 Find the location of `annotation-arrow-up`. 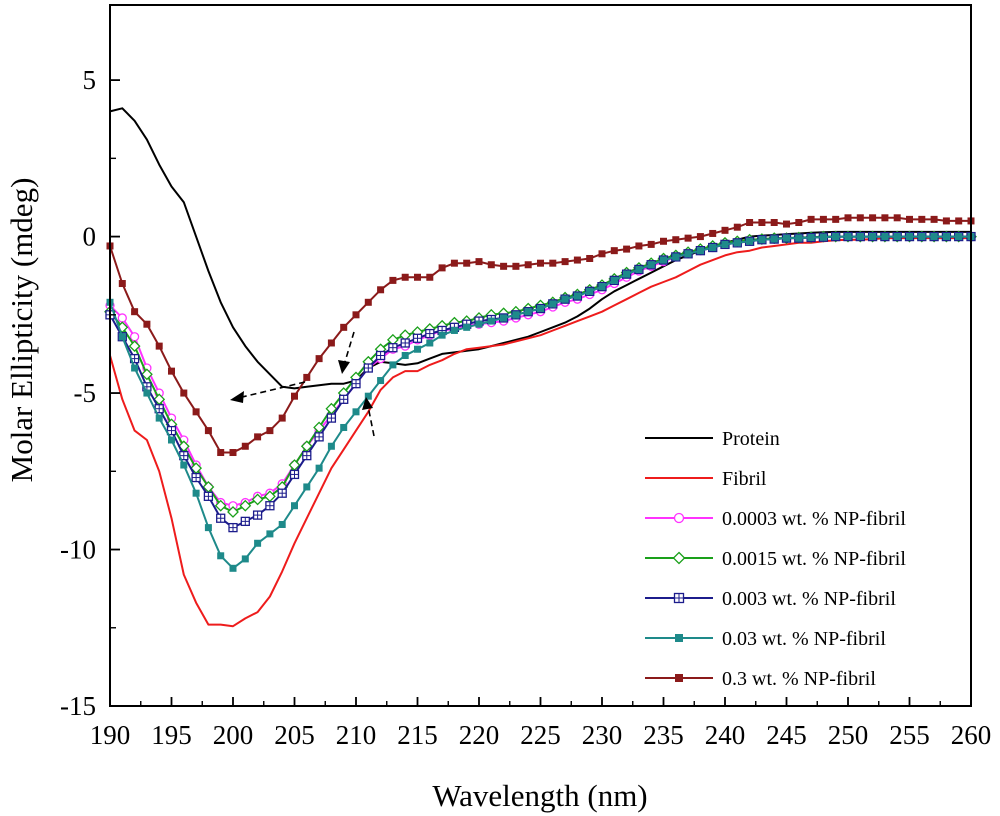

annotation-arrow-up is located at coordinates (371, 421).